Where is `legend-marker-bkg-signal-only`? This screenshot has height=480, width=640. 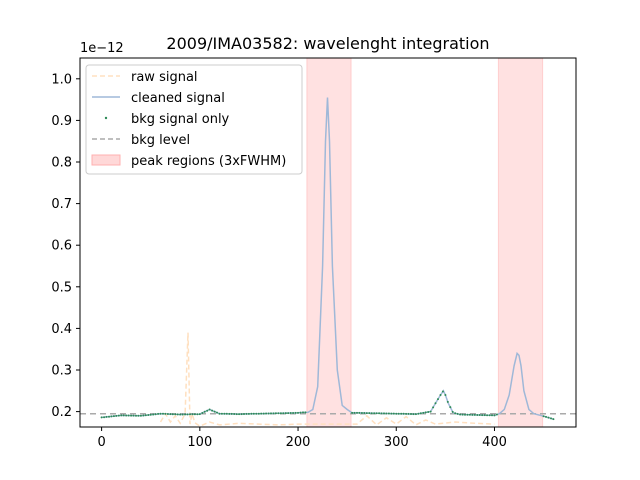
legend-marker-bkg-signal-only is located at coordinates (106, 118).